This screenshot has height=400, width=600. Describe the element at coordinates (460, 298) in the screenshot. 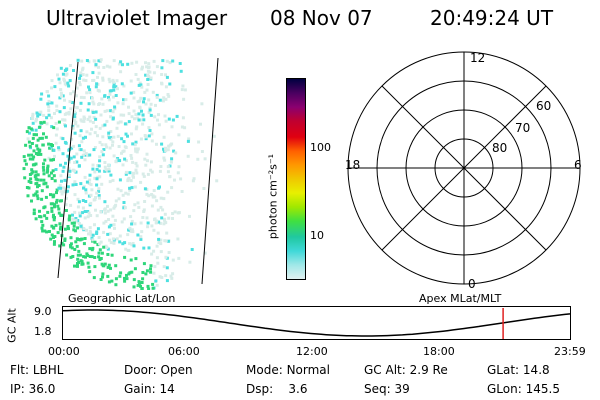

I see `apex-label: Apex MLat/MLT` at that location.